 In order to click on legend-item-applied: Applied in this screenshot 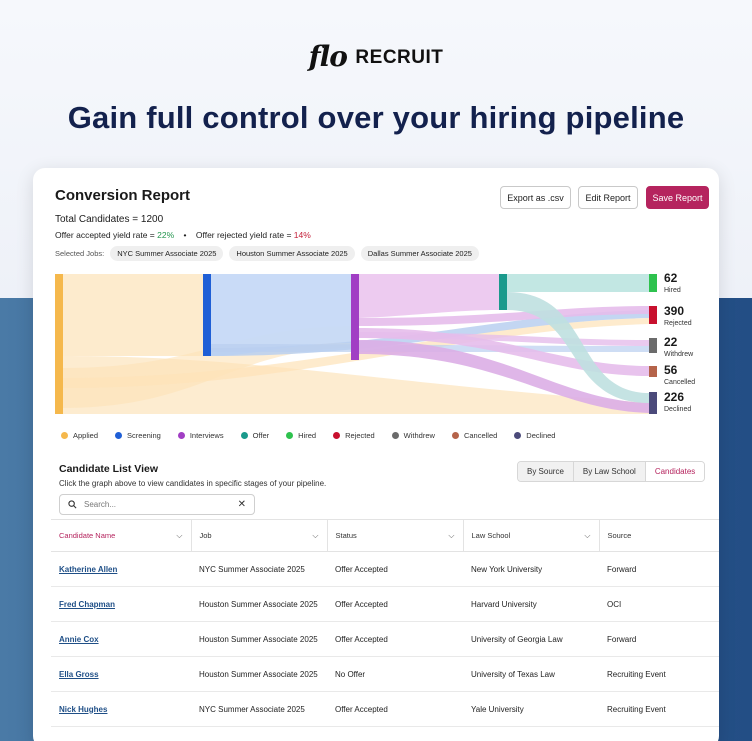, I will do `click(79, 435)`.